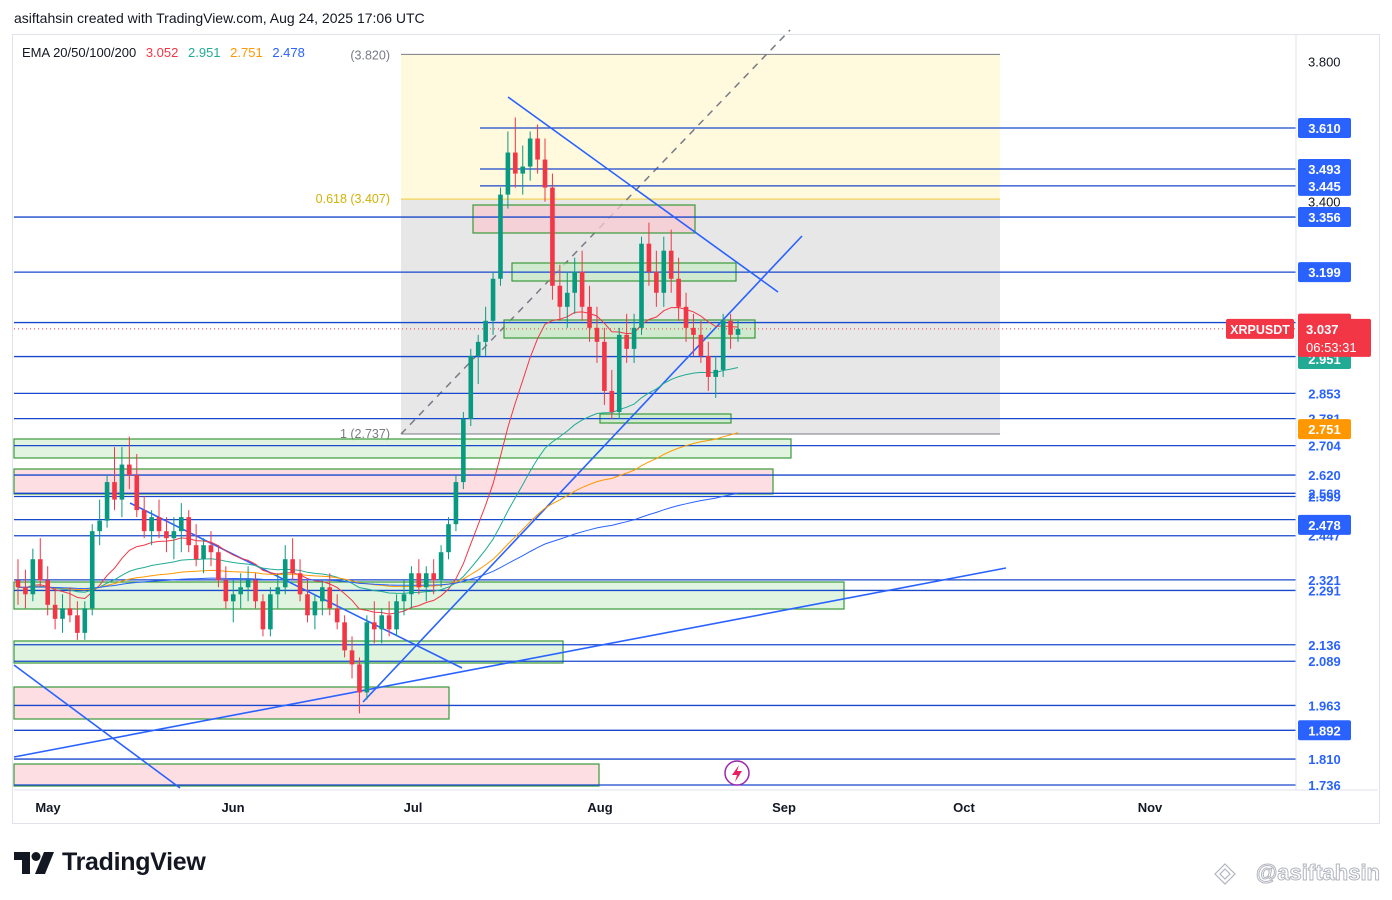  What do you see at coordinates (1324, 645) in the screenshot?
I see `price-2_136-label: 2.136` at bounding box center [1324, 645].